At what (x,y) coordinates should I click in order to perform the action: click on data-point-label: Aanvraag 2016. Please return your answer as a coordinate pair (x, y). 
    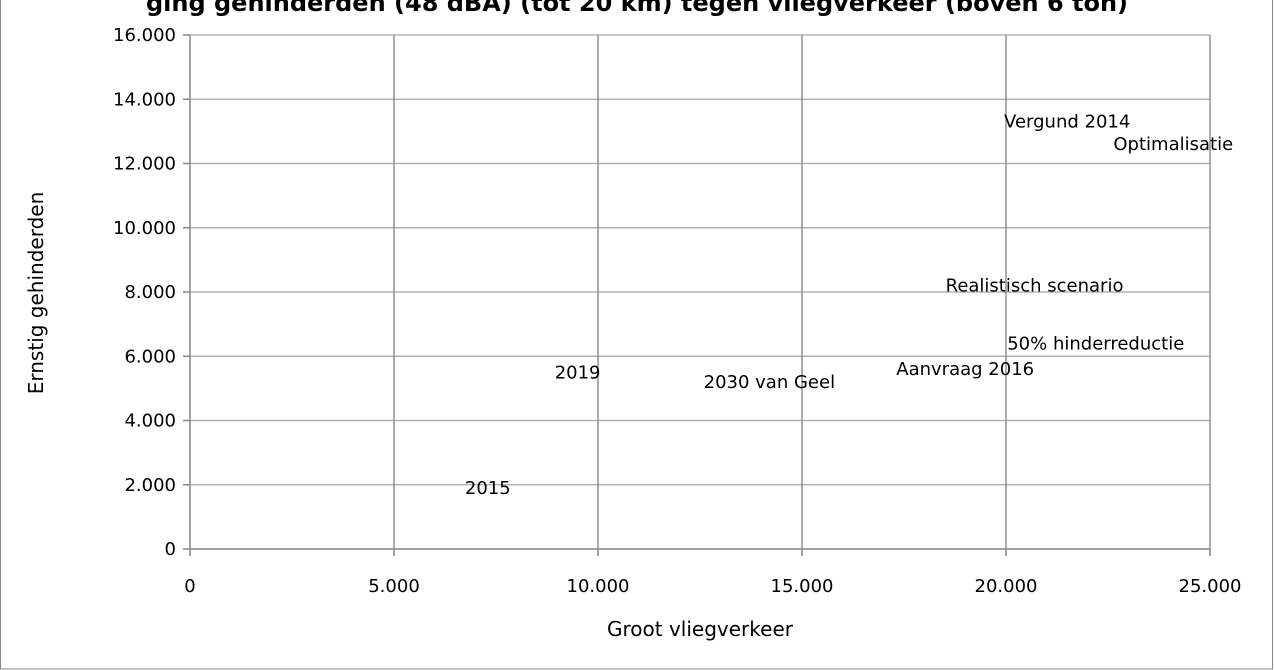
    Looking at the image, I should click on (965, 369).